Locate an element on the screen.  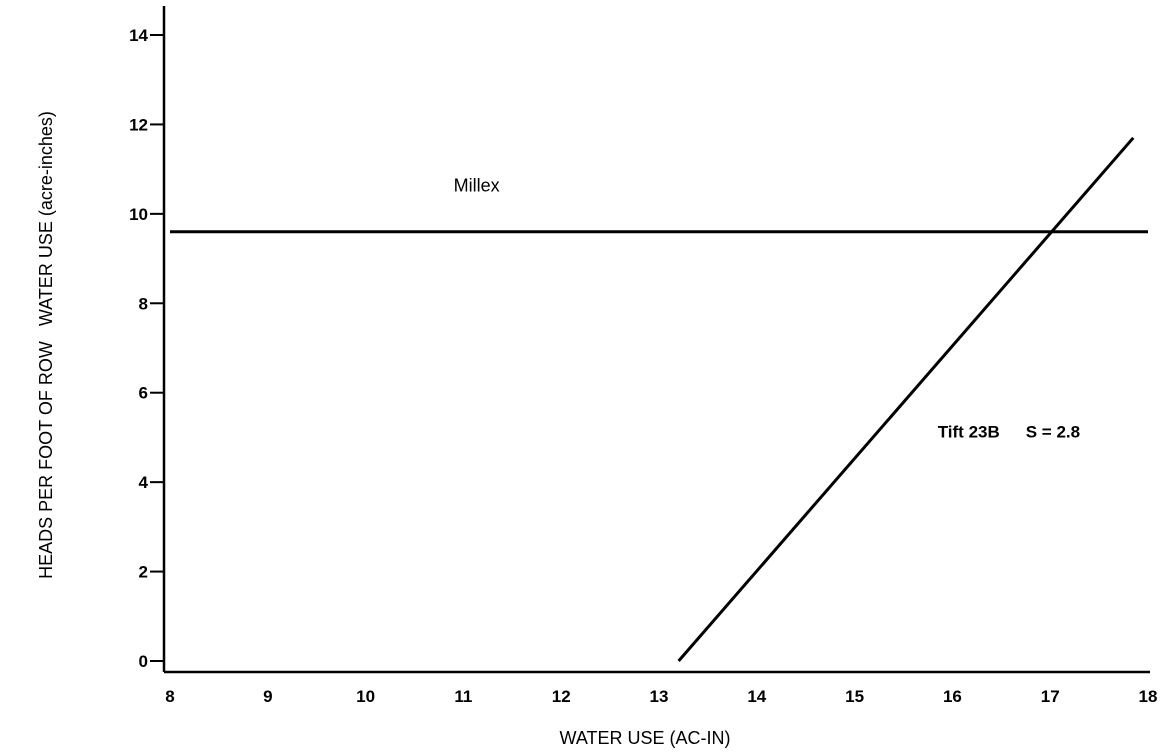
annotation-label: Millex is located at coordinates (477, 186).